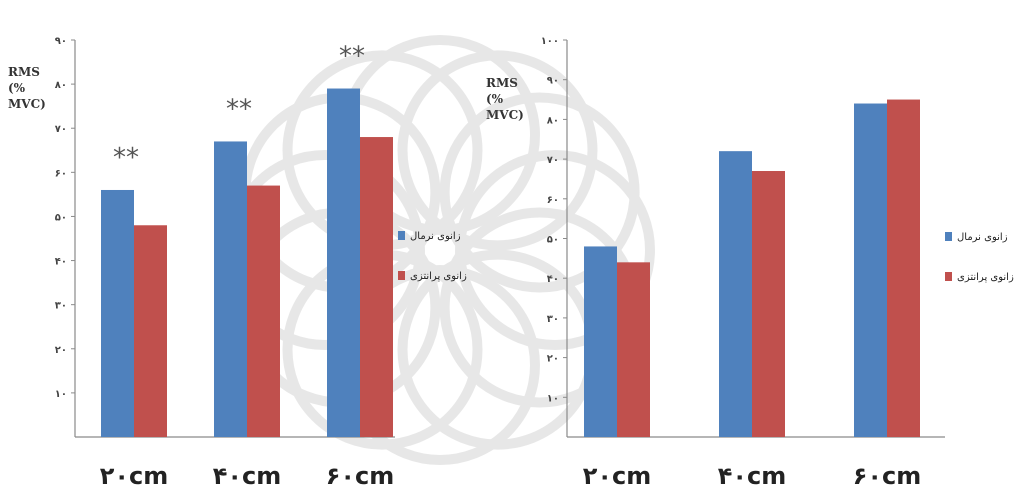 Image resolution: width=1030 pixels, height=500 pixels. What do you see at coordinates (61, 217) in the screenshot?
I see `chart-1-y-tick-label: ۵۰` at bounding box center [61, 217].